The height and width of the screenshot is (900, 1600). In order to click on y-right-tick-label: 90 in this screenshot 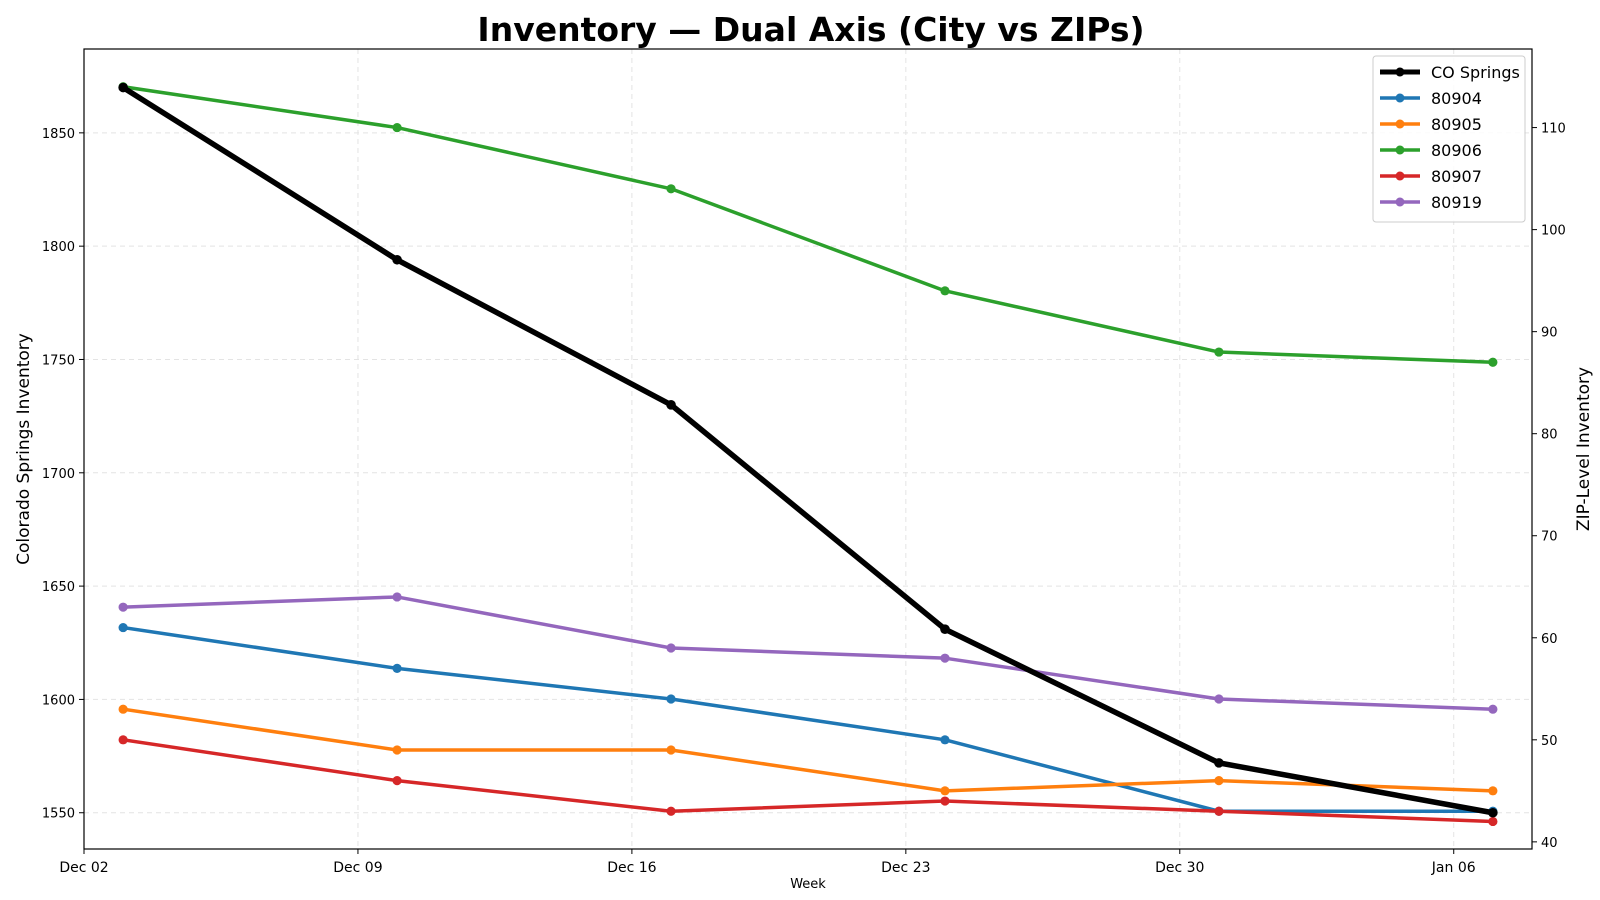, I will do `click(1549, 333)`.